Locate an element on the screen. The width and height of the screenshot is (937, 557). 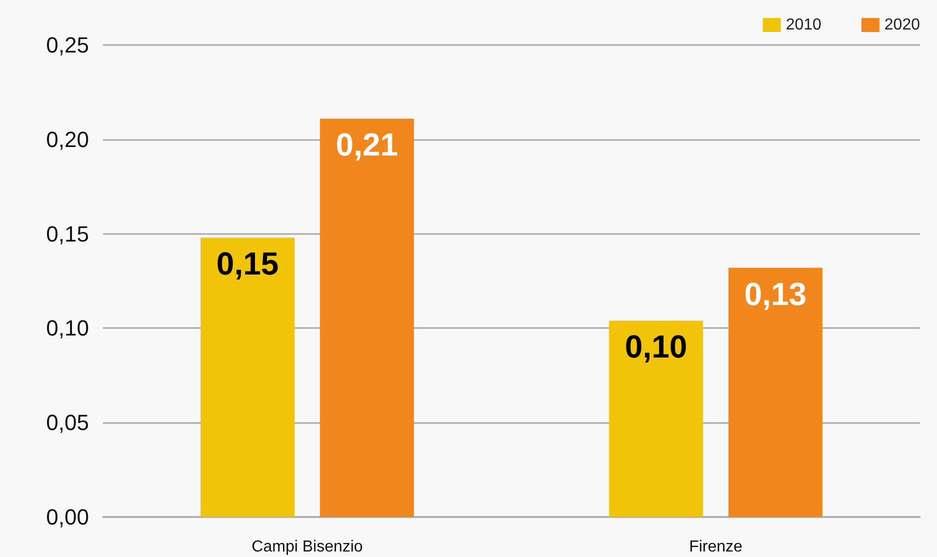
y-tick-label: 0,05 is located at coordinates (67, 423).